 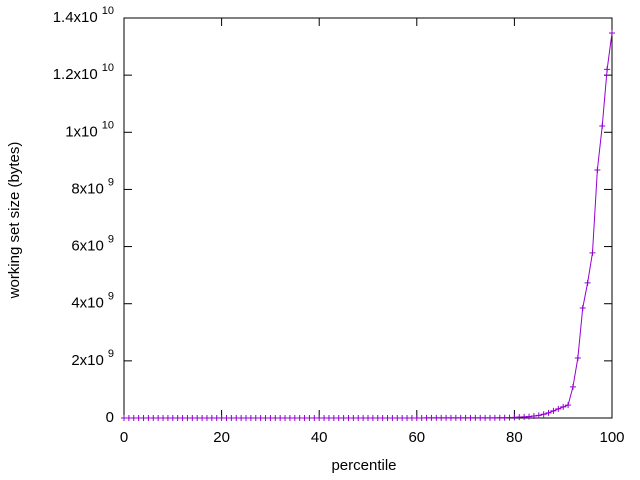 What do you see at coordinates (221, 437) in the screenshot?
I see `x-tick-label: 20` at bounding box center [221, 437].